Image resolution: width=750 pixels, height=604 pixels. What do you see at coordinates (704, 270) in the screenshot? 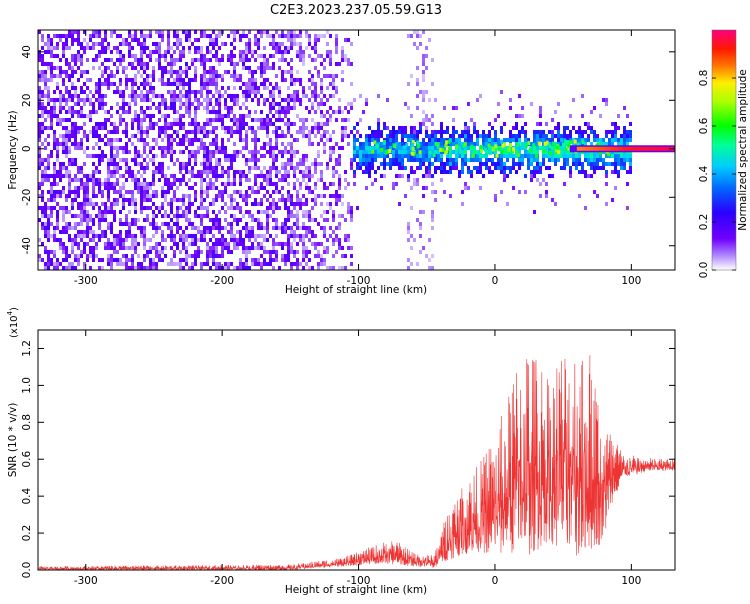
I see `colorbar-tick-label: 0.0` at bounding box center [704, 270].